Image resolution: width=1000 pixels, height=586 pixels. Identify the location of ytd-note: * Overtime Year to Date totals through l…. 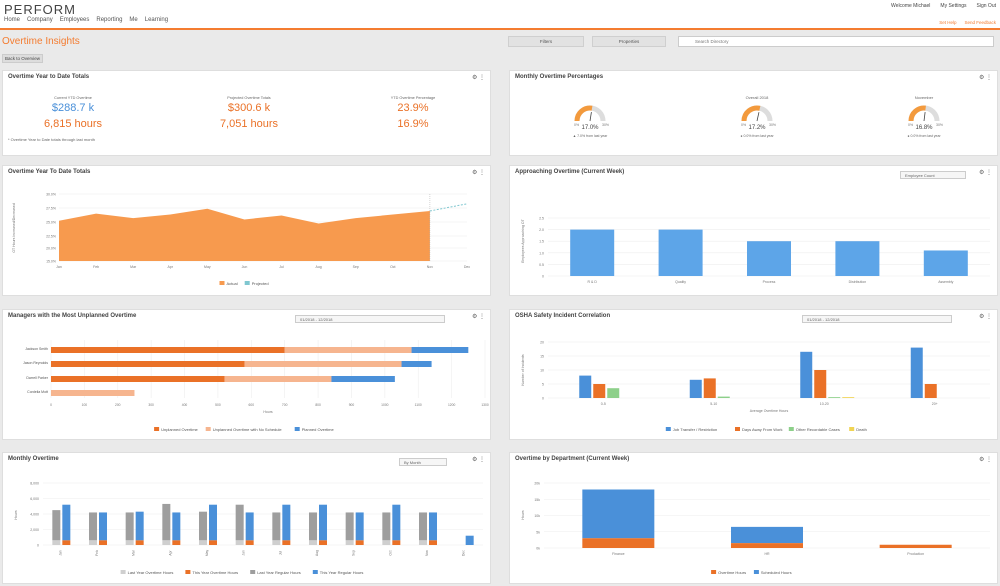
(51, 139).